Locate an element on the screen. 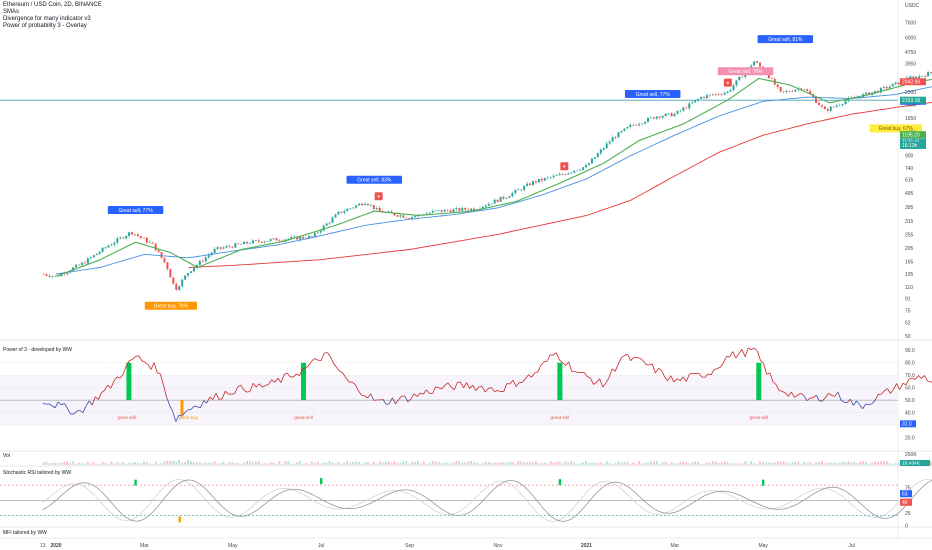 The width and height of the screenshot is (932, 550). time-tick-1: 2020 is located at coordinates (55, 546).